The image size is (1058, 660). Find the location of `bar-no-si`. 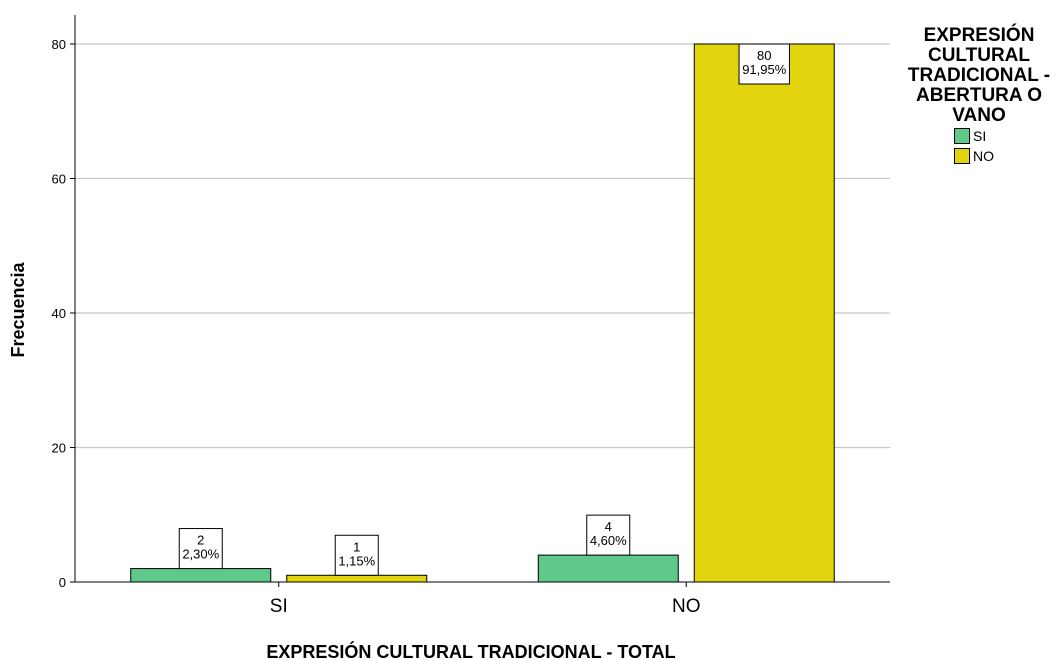

bar-no-si is located at coordinates (608, 568).